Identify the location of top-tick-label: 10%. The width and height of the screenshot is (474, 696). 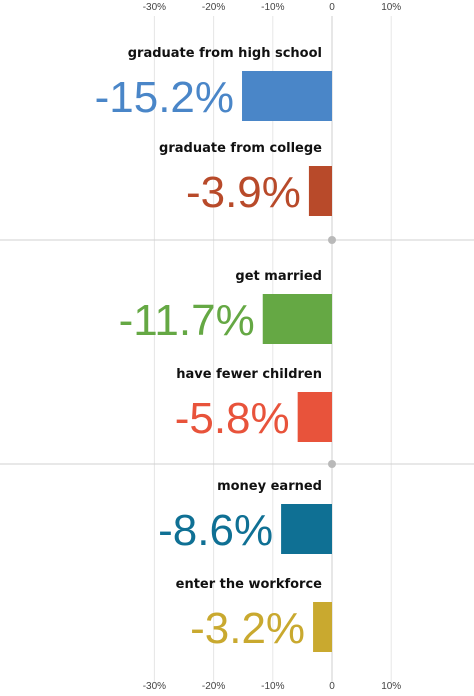
(391, 7).